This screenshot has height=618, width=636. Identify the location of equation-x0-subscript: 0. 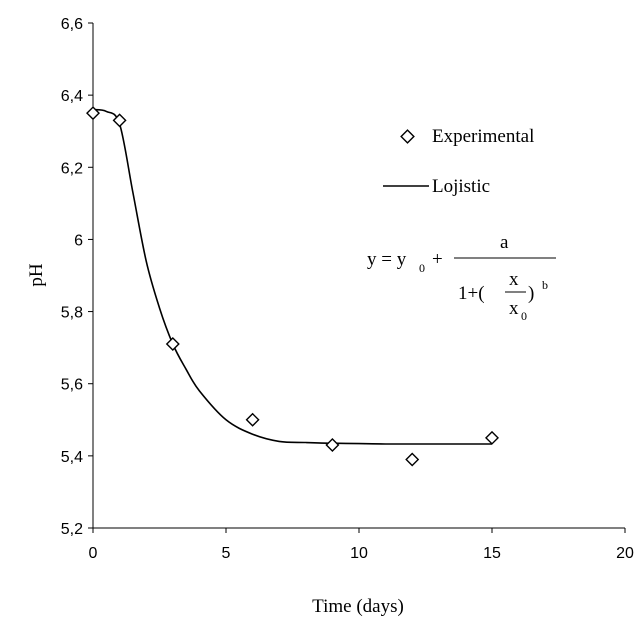
(524, 316).